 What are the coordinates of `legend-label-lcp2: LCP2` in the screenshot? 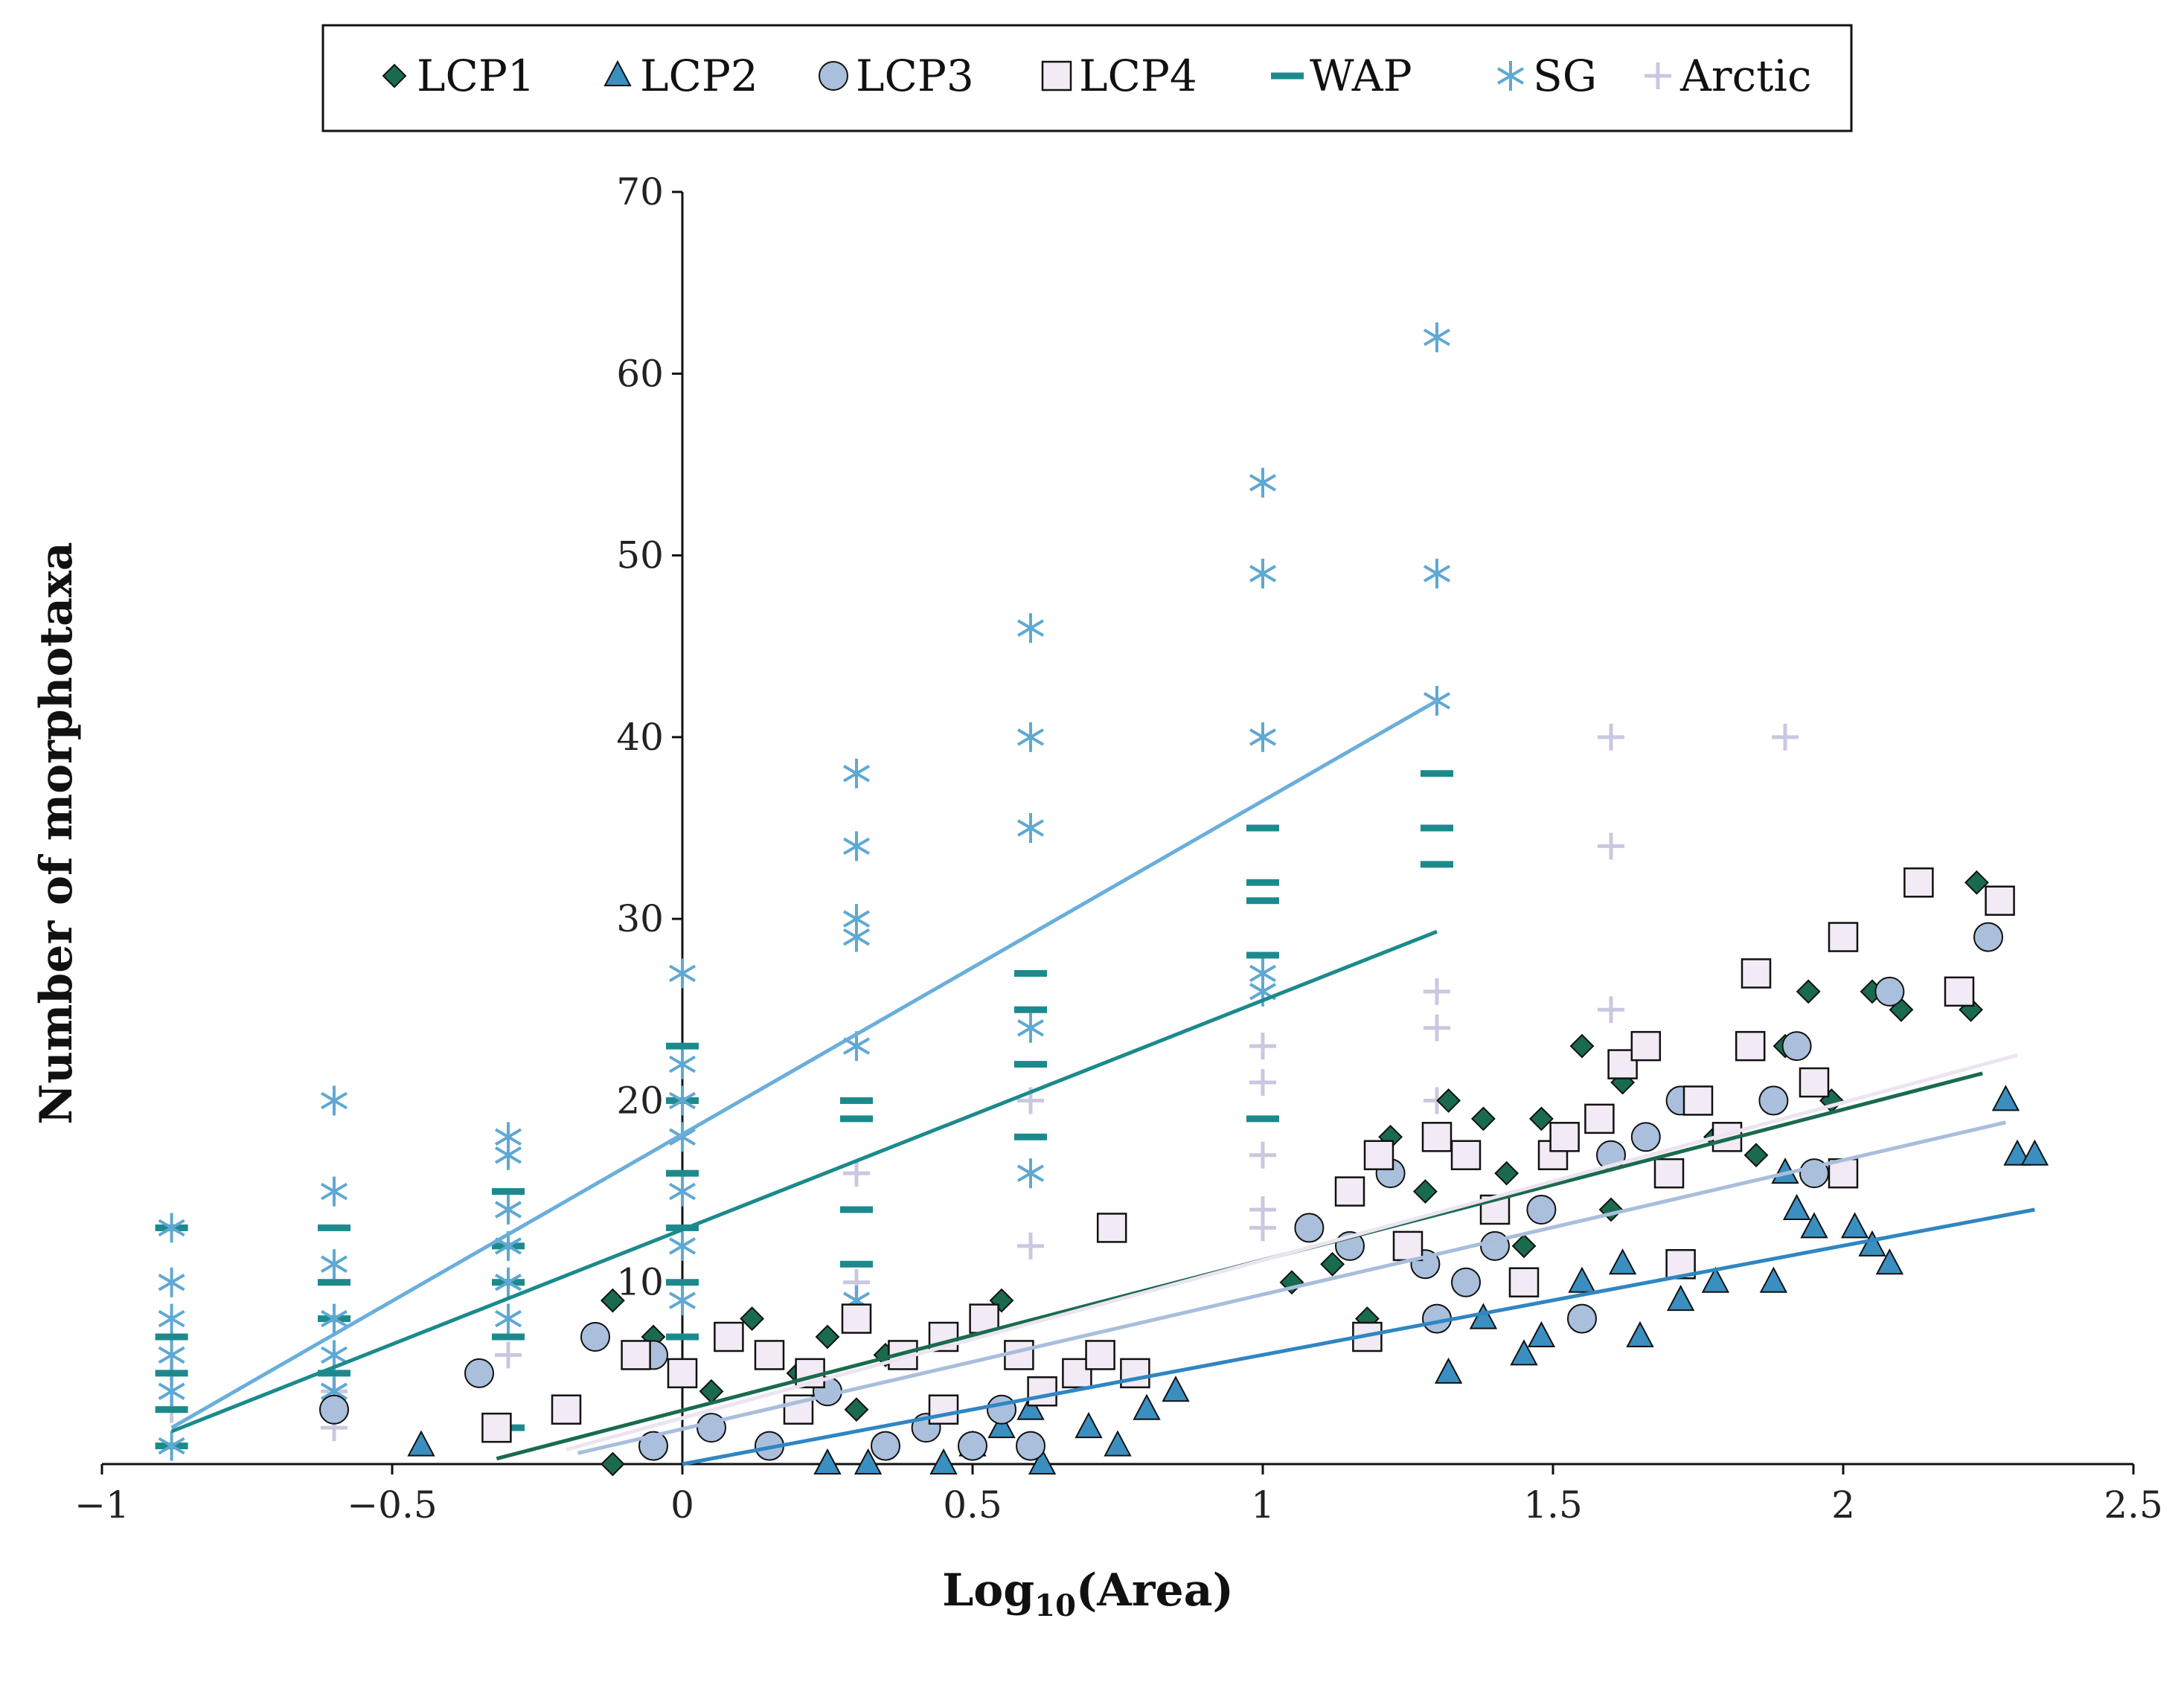 It's located at (699, 76).